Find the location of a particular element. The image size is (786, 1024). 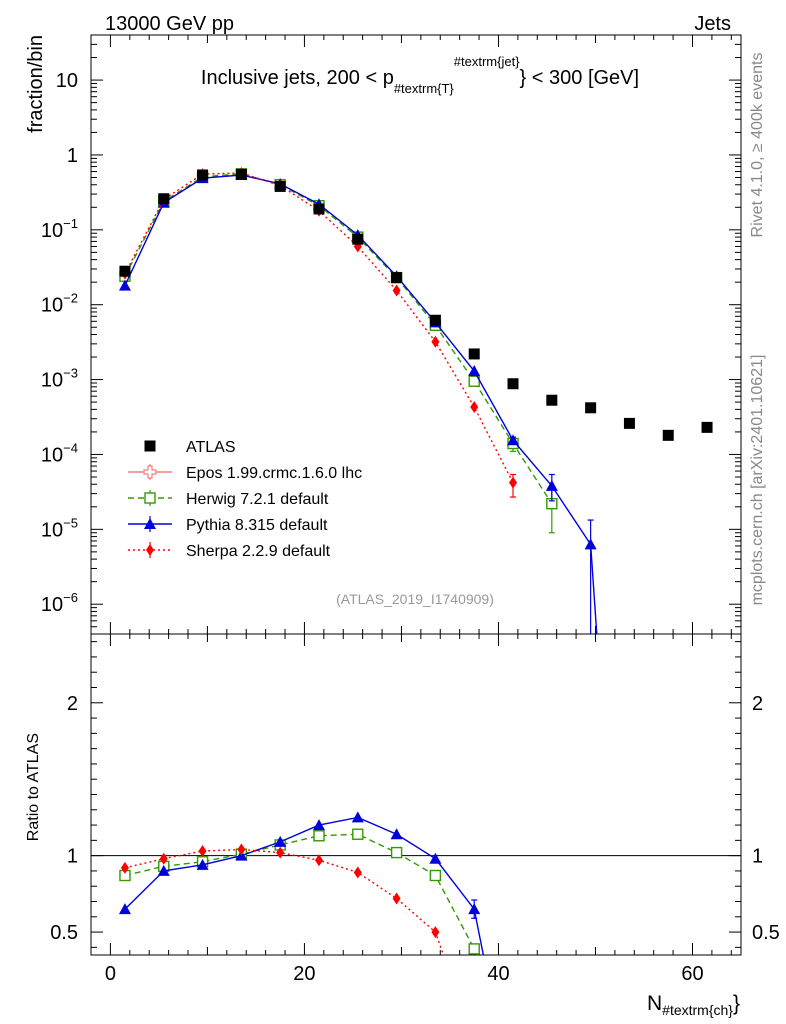

y-tick-exponent: −3 is located at coordinates (70, 373).